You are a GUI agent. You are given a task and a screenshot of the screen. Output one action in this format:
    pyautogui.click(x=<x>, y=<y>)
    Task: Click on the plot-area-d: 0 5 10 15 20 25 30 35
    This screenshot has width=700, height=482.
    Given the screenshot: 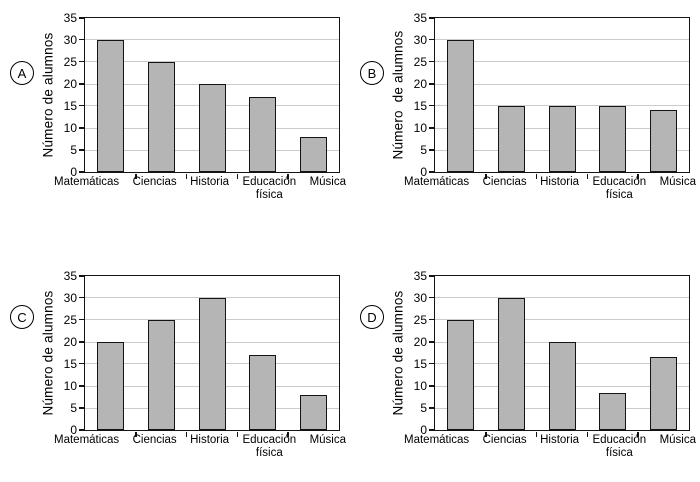 What is the action you would take?
    pyautogui.click(x=552, y=353)
    